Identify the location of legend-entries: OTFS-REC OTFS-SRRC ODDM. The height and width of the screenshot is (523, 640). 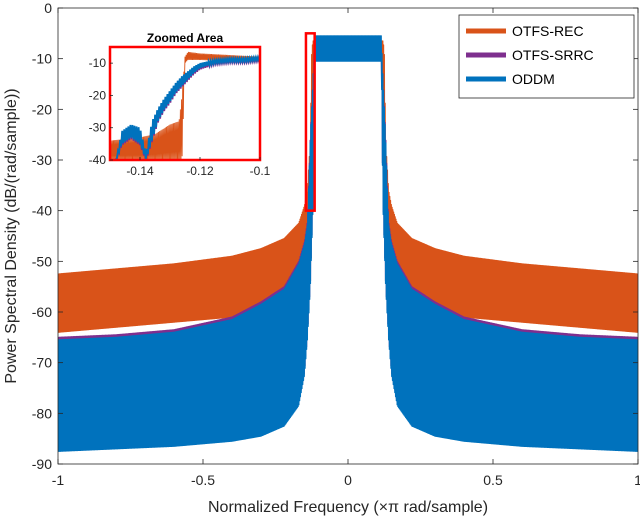
(530, 55).